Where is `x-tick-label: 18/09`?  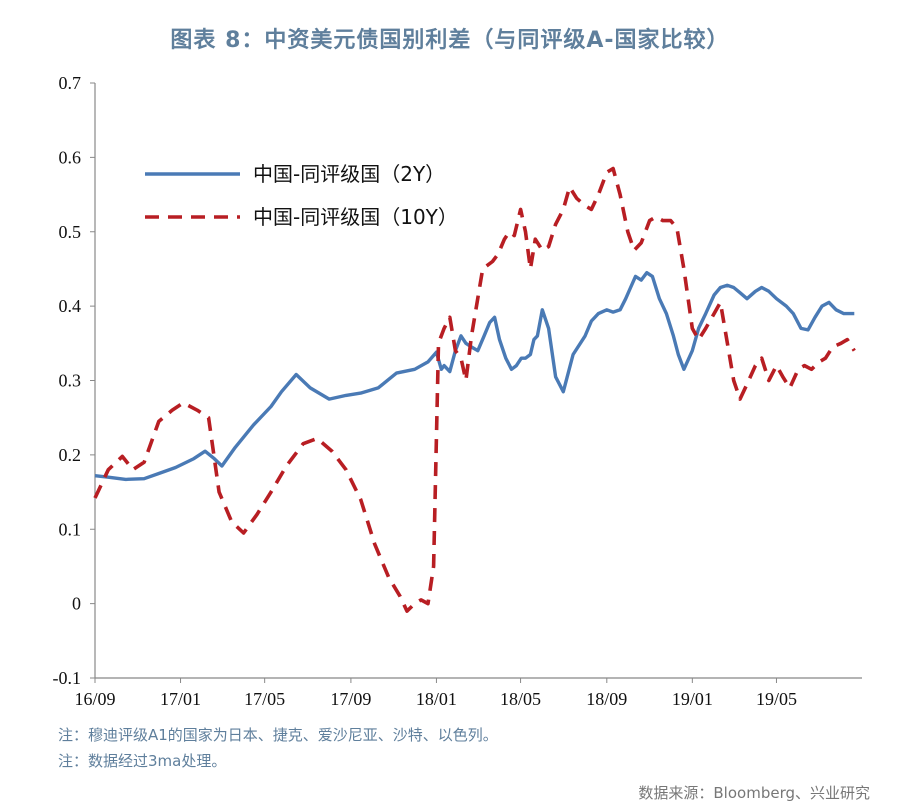
x-tick-label: 18/09 is located at coordinates (606, 699).